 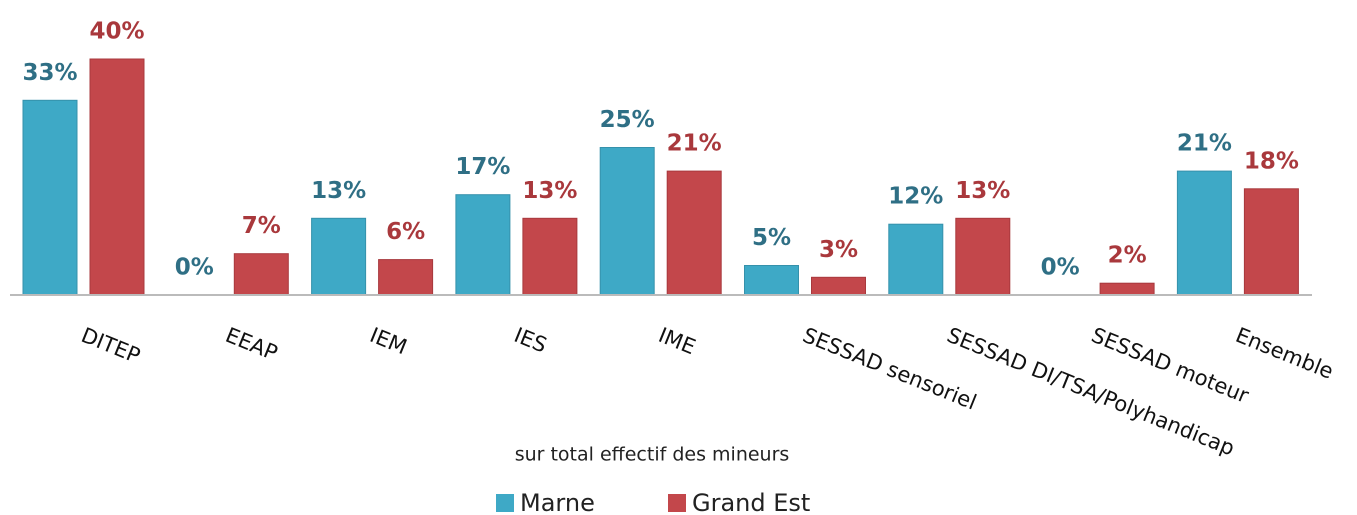 What do you see at coordinates (557, 502) in the screenshot?
I see `legend-label: Marne` at bounding box center [557, 502].